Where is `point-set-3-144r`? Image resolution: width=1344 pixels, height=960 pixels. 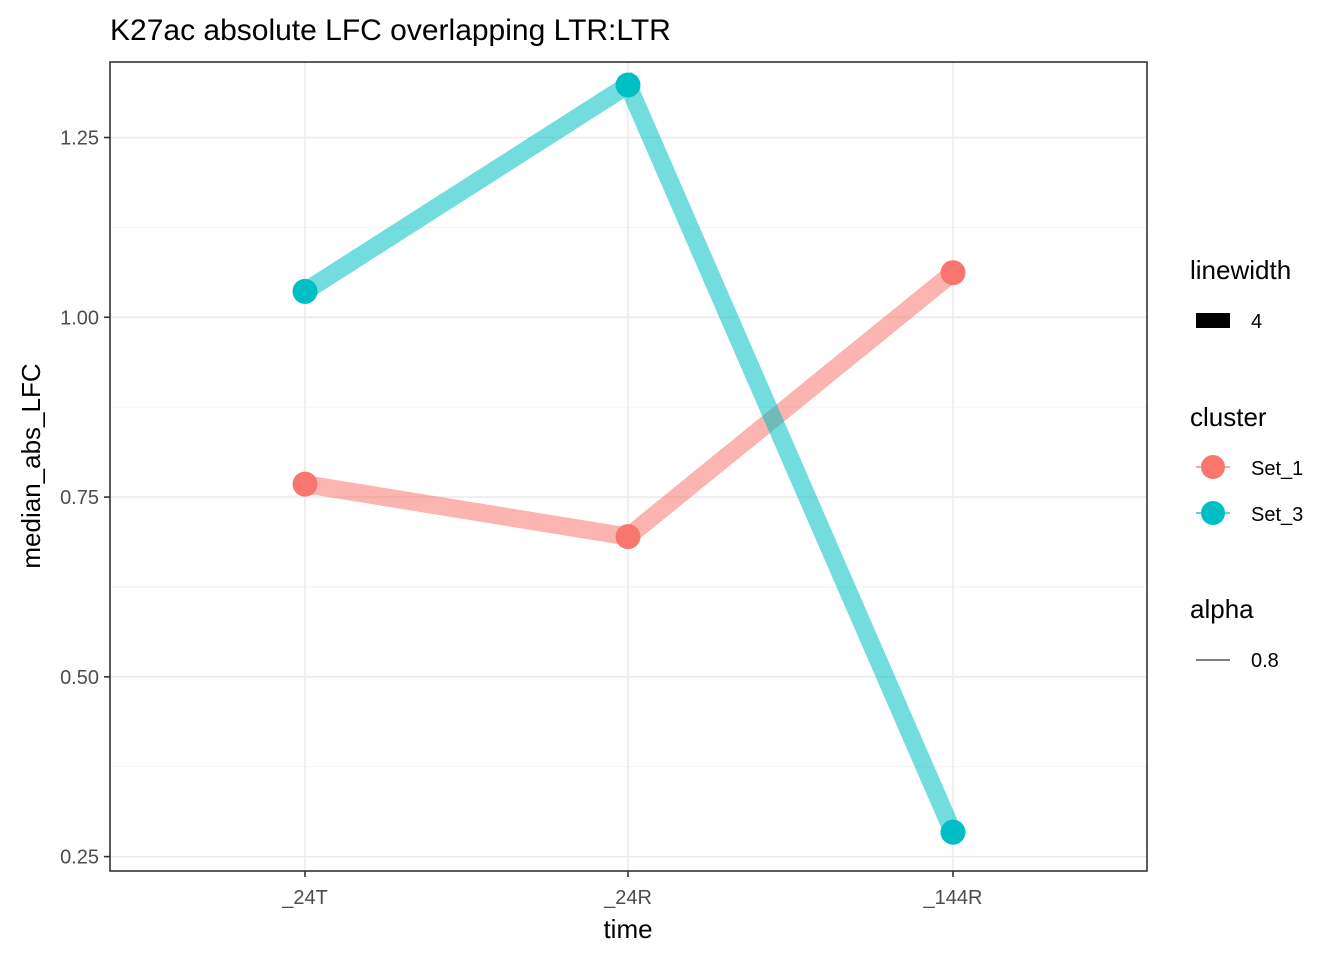
point-set-3-144r is located at coordinates (953, 832).